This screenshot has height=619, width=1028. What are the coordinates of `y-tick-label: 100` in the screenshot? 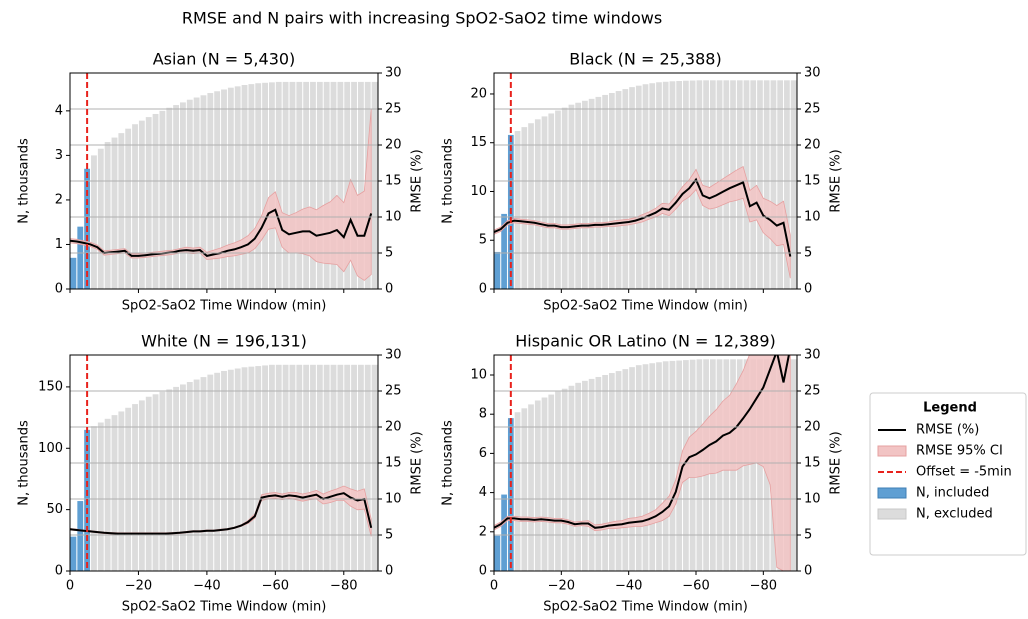 It's located at (50, 448).